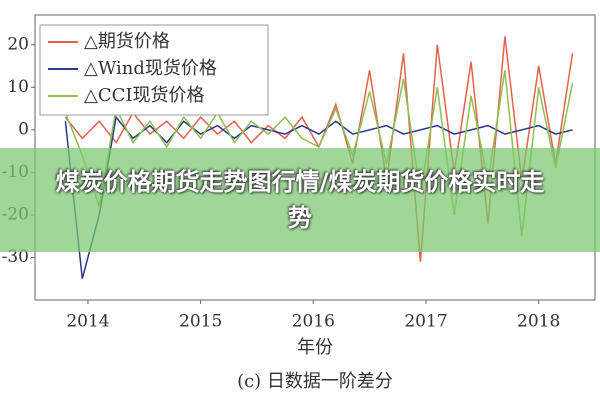 This screenshot has width=600, height=400. Describe the element at coordinates (200, 322) in the screenshot. I see `x-tick-label: 2015` at that location.